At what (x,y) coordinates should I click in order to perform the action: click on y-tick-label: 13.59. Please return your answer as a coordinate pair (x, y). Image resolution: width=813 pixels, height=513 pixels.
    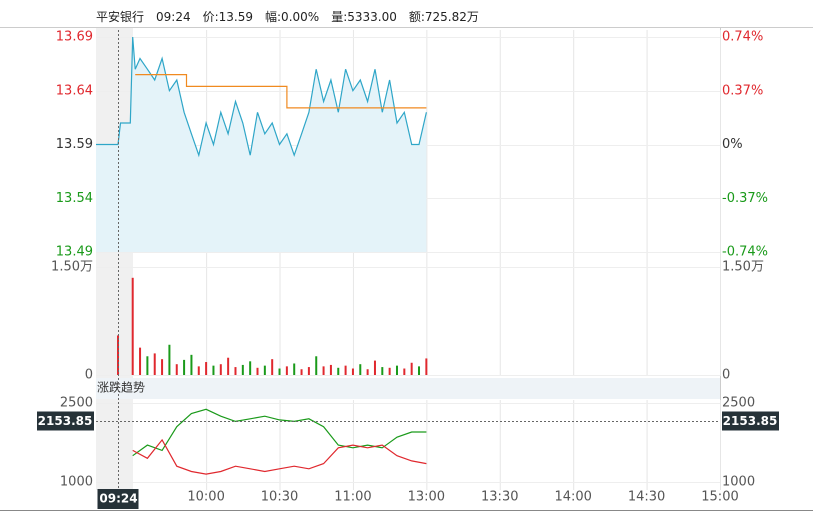
    Looking at the image, I should click on (74, 144).